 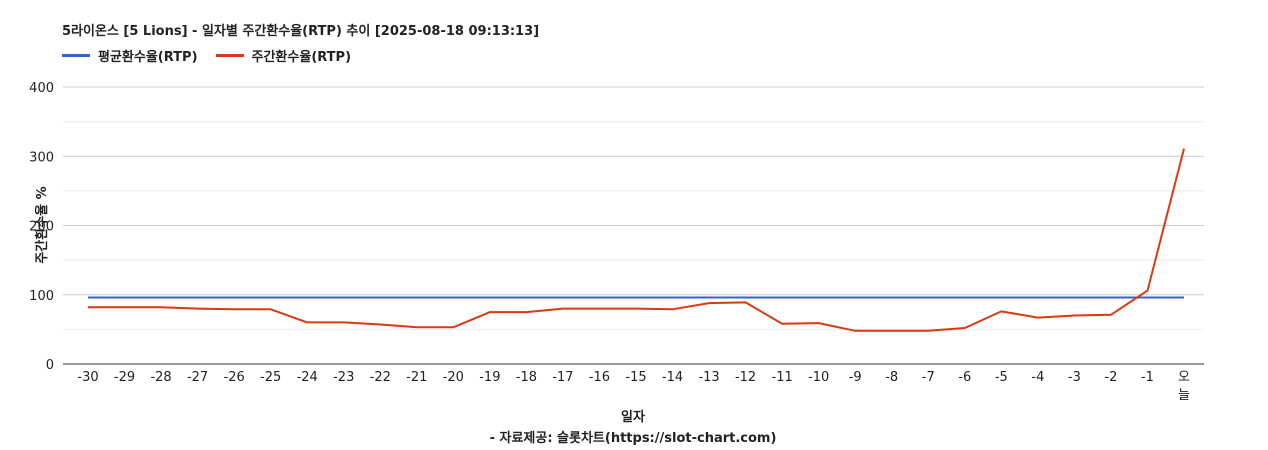 What do you see at coordinates (41, 88) in the screenshot?
I see `y-tick-label: 400` at bounding box center [41, 88].